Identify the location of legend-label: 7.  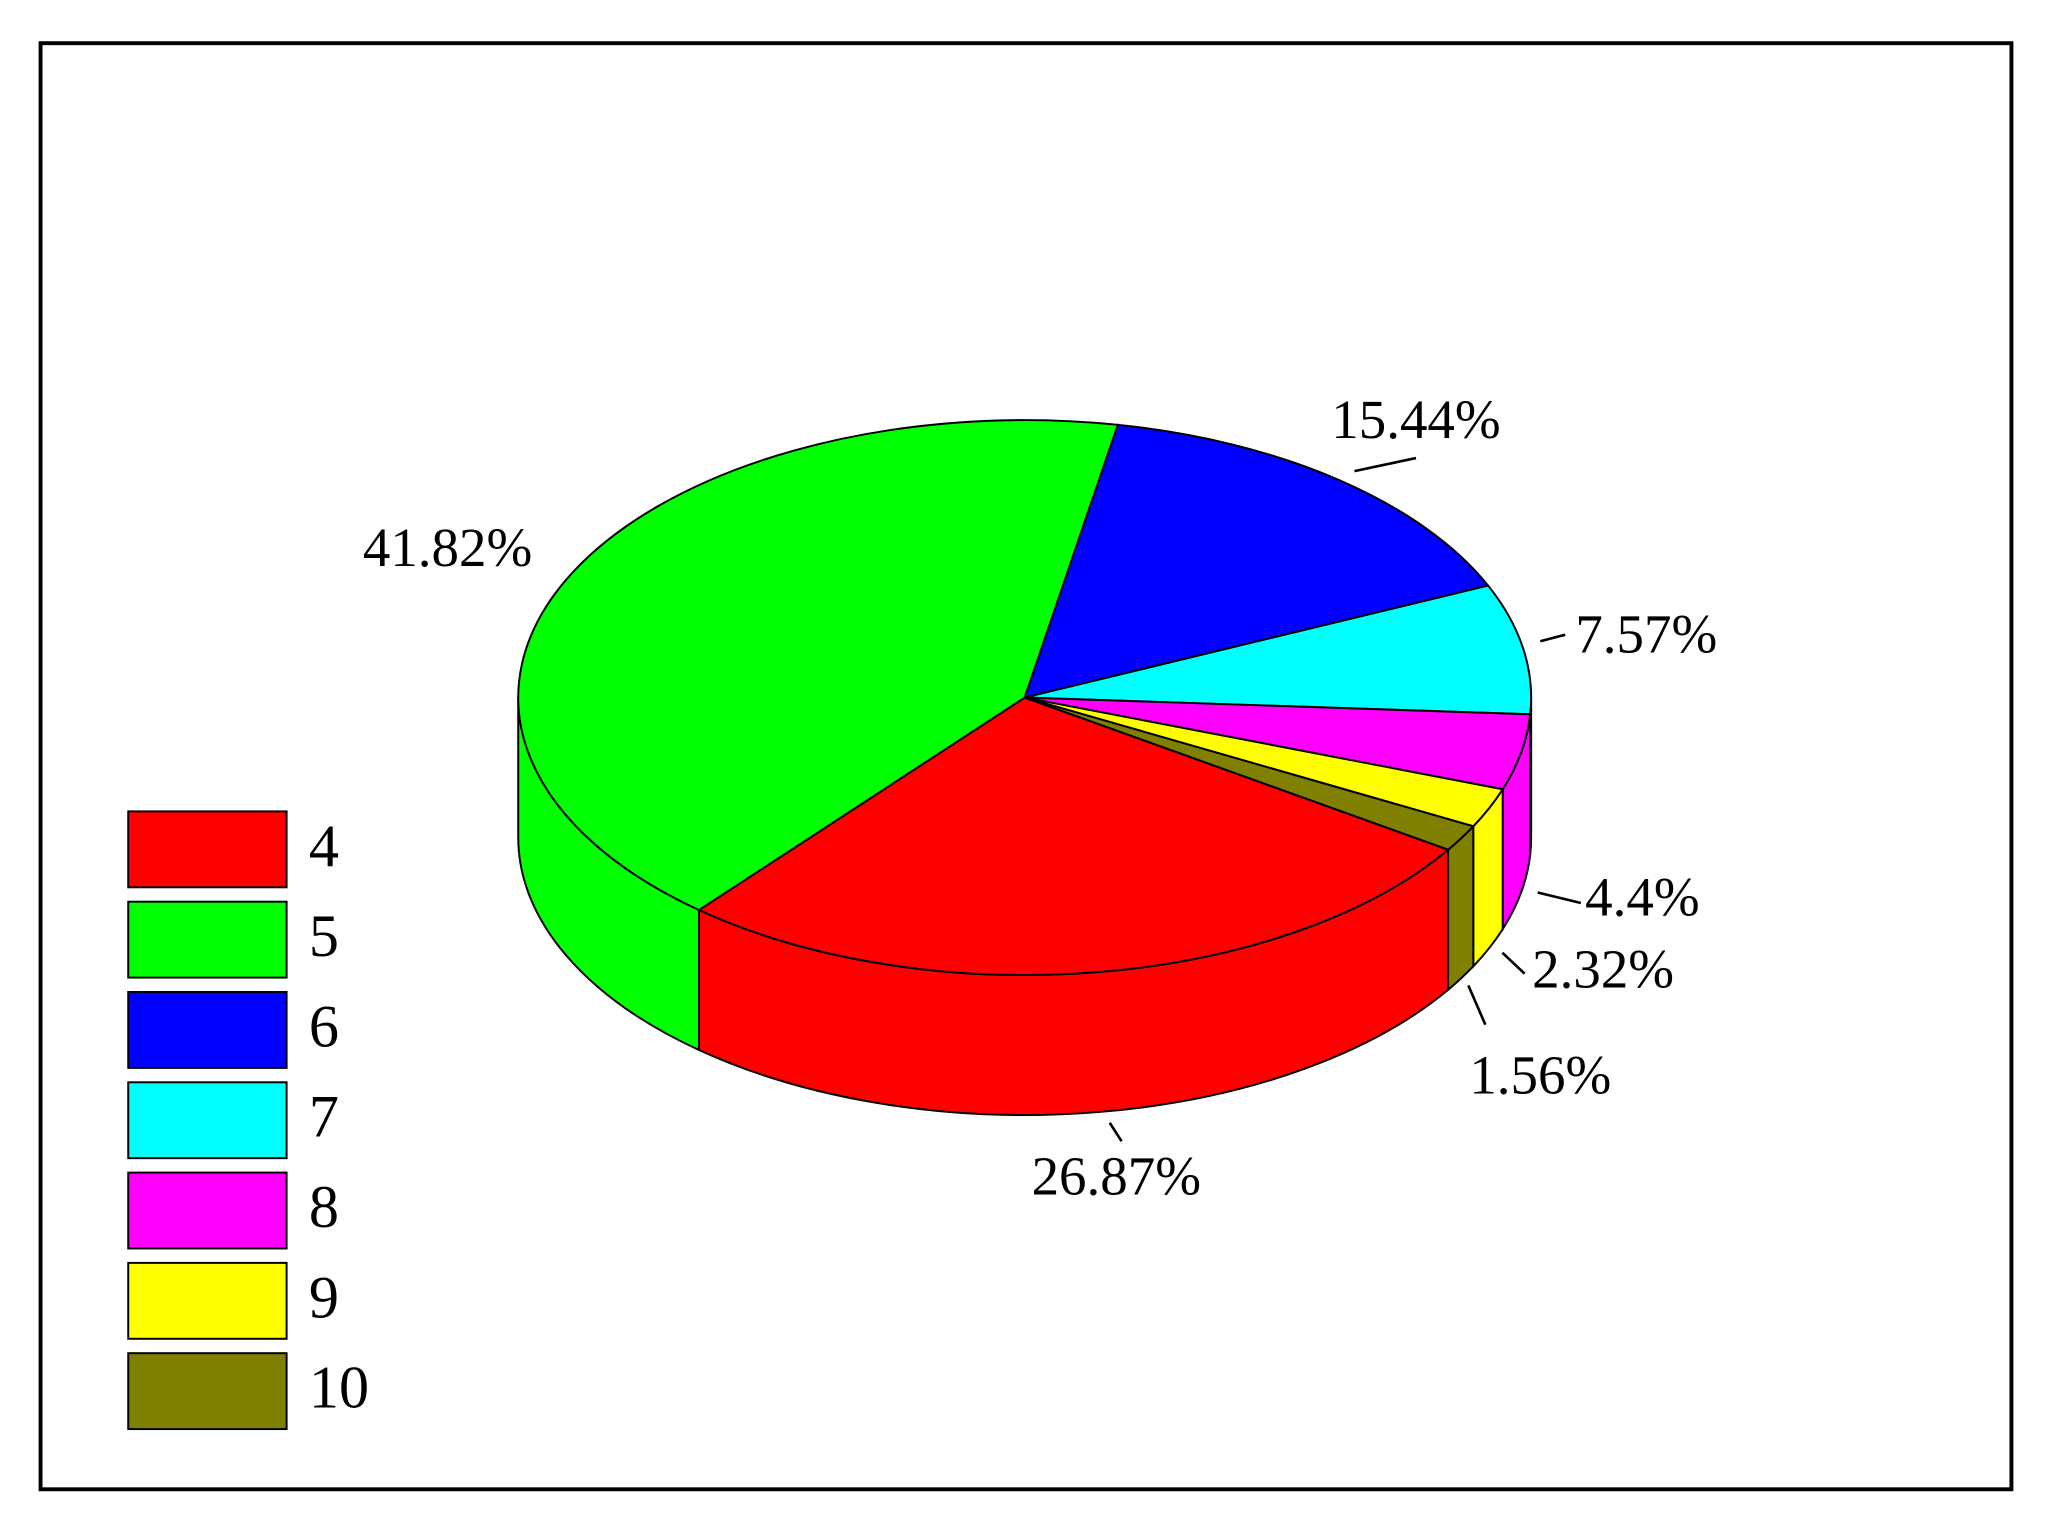
(324, 1117).